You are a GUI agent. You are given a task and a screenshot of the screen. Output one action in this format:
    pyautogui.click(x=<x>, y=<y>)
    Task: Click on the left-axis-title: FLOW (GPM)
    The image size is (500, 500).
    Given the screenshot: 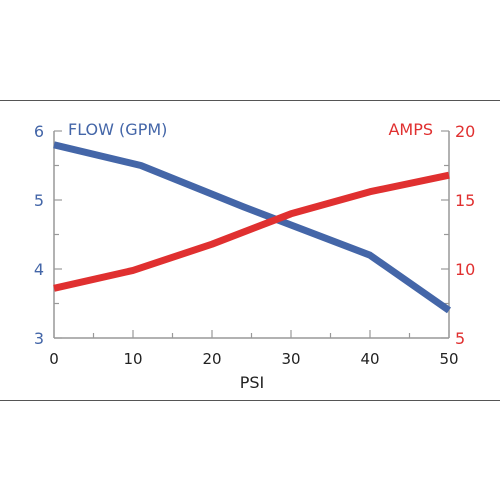 What is the action you would take?
    pyautogui.click(x=117, y=129)
    